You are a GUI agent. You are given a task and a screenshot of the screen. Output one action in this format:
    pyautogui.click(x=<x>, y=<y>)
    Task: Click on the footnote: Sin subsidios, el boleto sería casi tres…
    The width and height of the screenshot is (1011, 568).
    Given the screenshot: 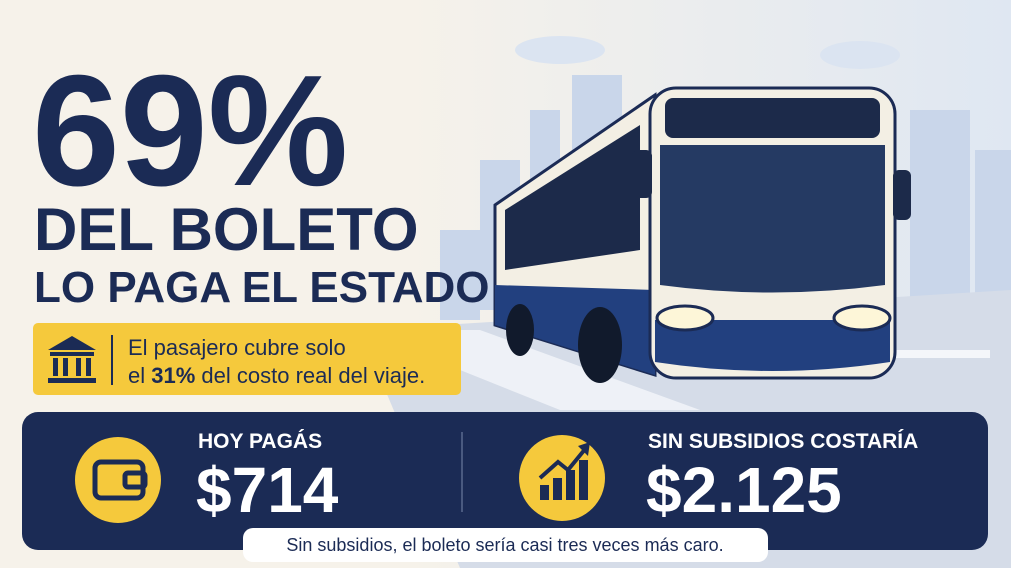 What is the action you would take?
    pyautogui.click(x=504, y=545)
    